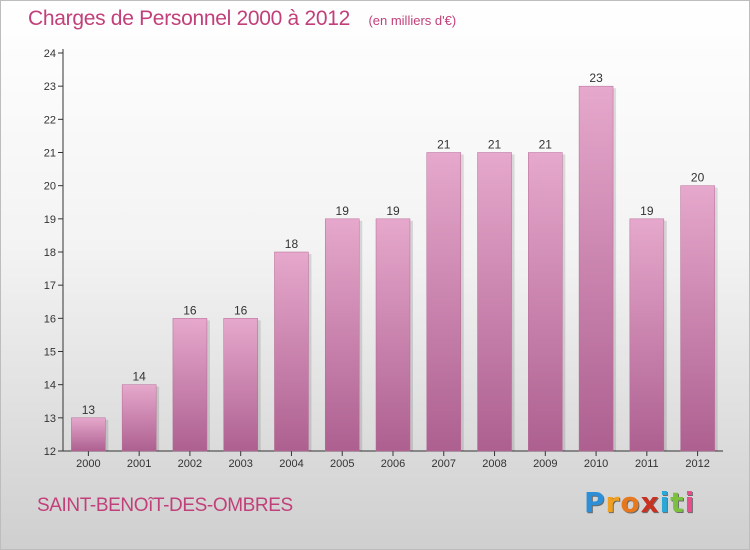 The image size is (750, 550). What do you see at coordinates (595, 502) in the screenshot?
I see `logo-letter: P` at bounding box center [595, 502].